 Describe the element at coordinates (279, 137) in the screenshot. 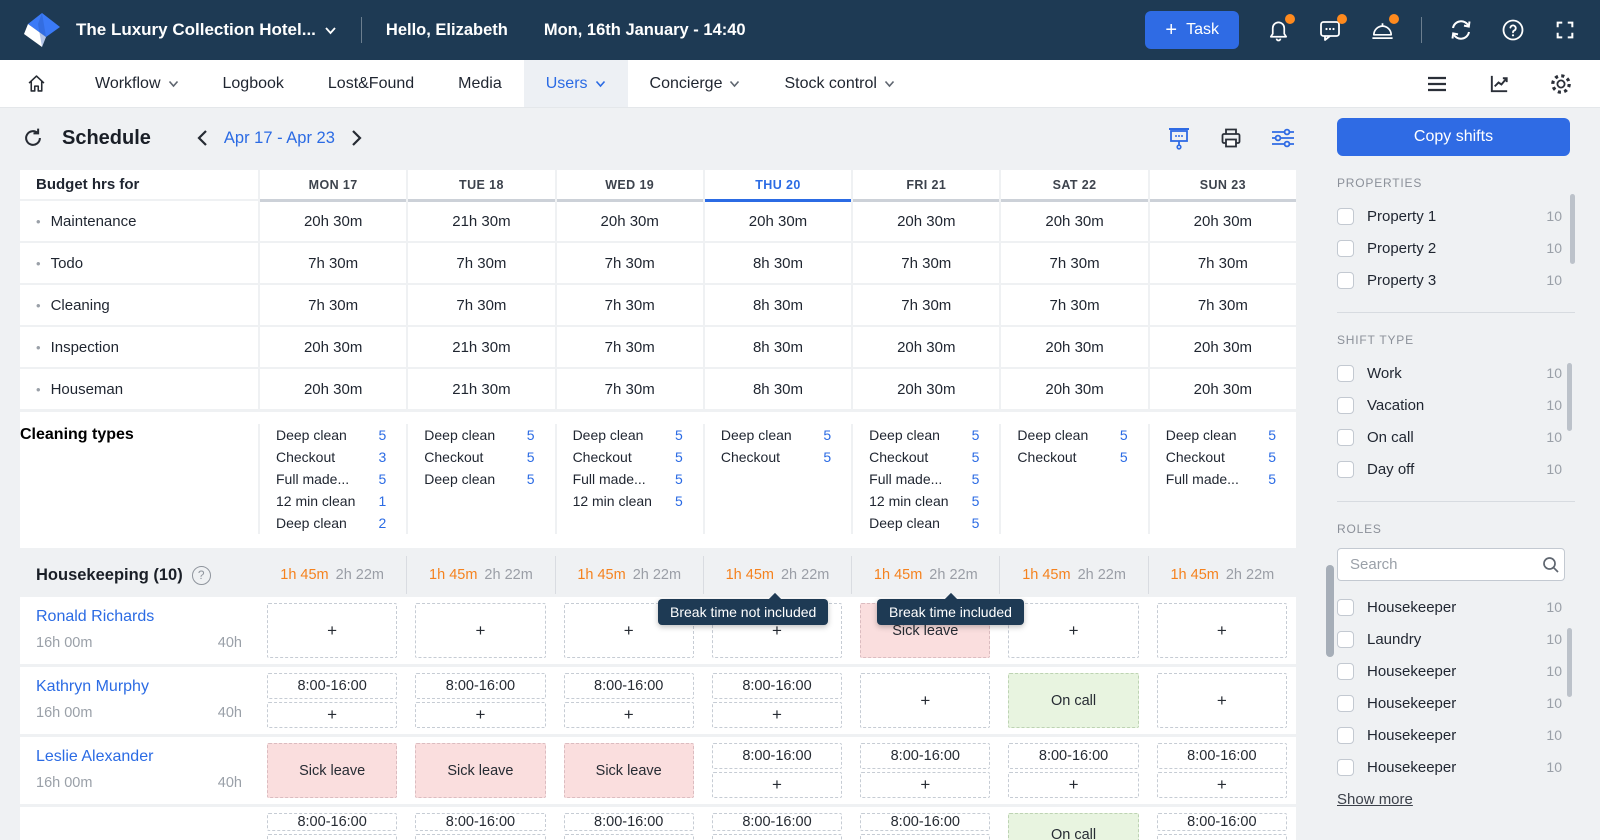

I see `date-range: Apr 17 - Apr 23` at that location.